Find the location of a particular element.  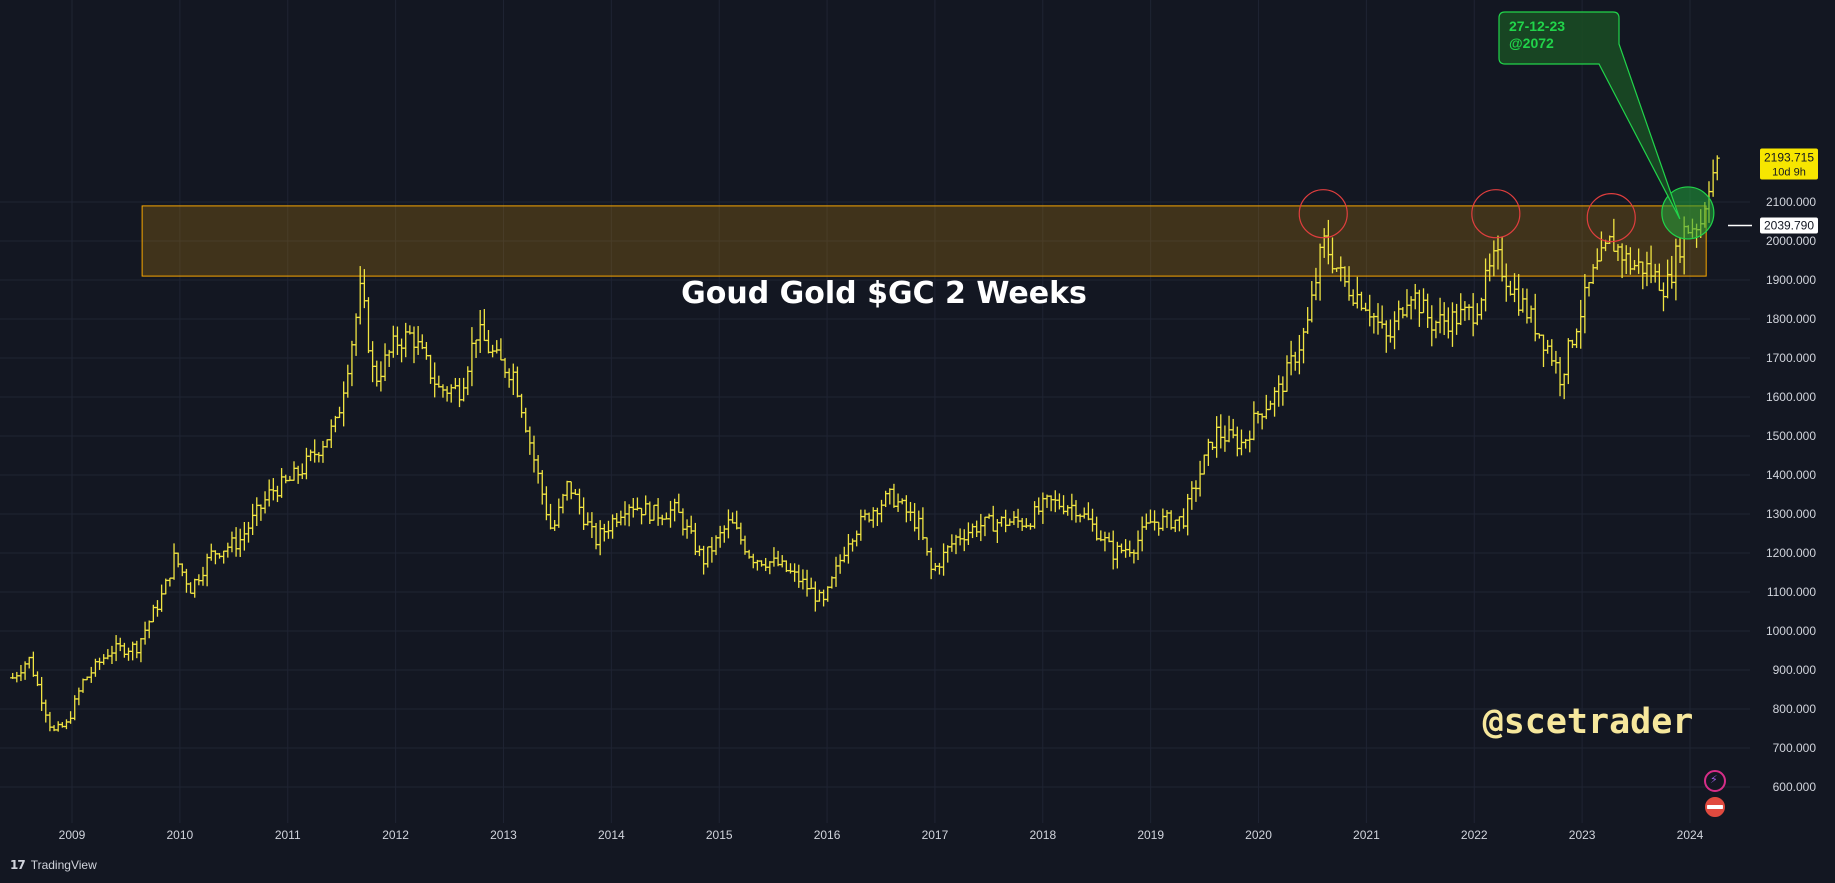

watermark: @scetrader is located at coordinates (1588, 722).